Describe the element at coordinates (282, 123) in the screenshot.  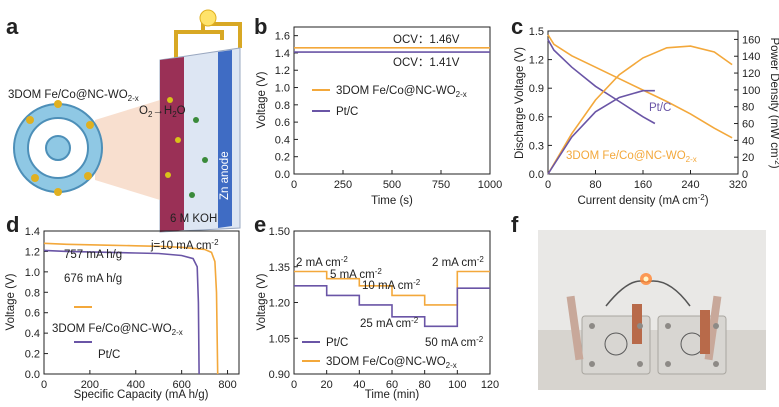
I see `chart-b-ytick-label: 0.6` at that location.